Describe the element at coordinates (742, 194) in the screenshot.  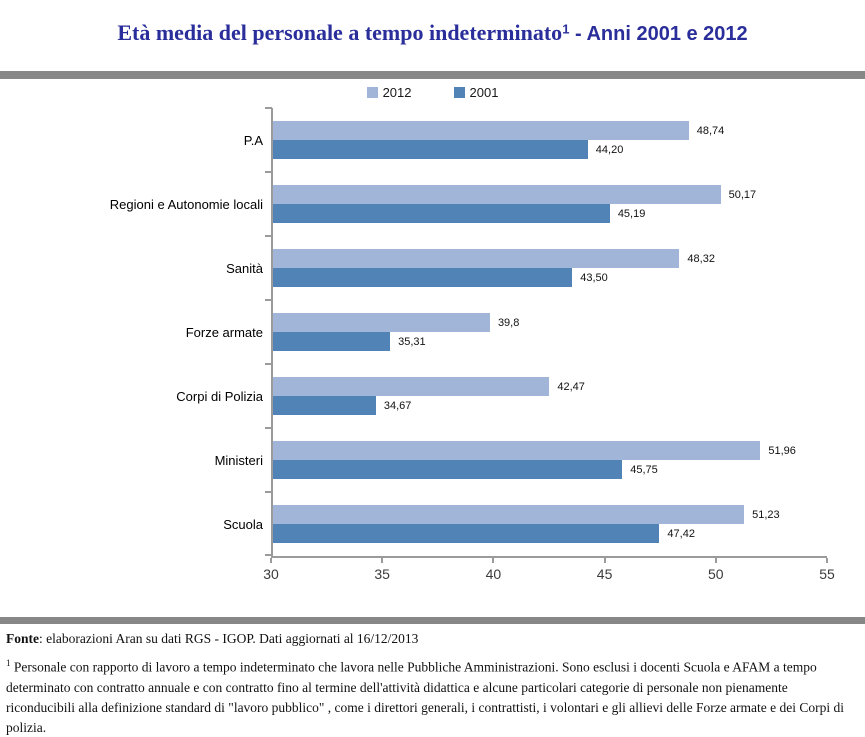
I see `value-label: 50,17` at that location.